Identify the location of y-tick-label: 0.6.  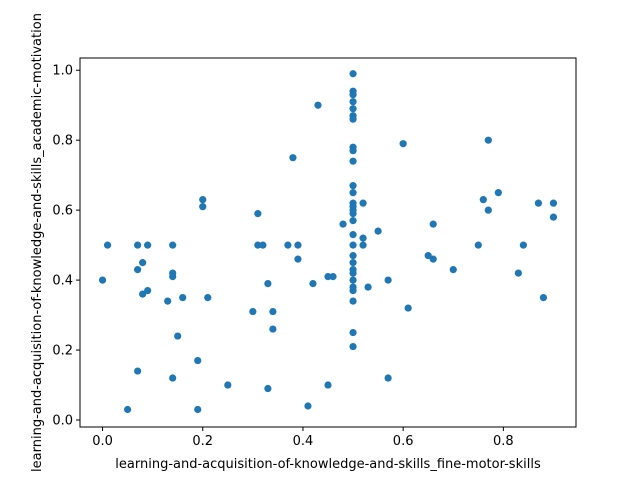
(62, 211).